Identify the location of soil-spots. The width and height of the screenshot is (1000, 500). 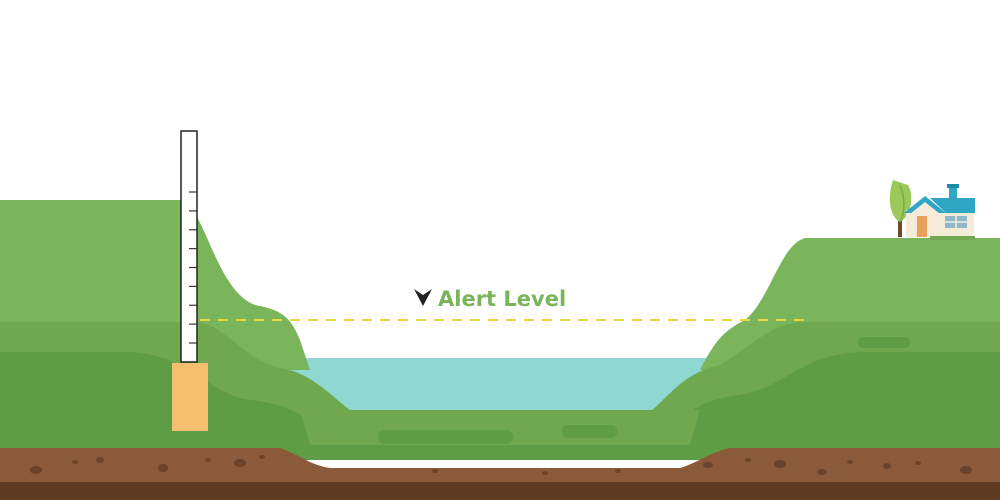
(501, 465).